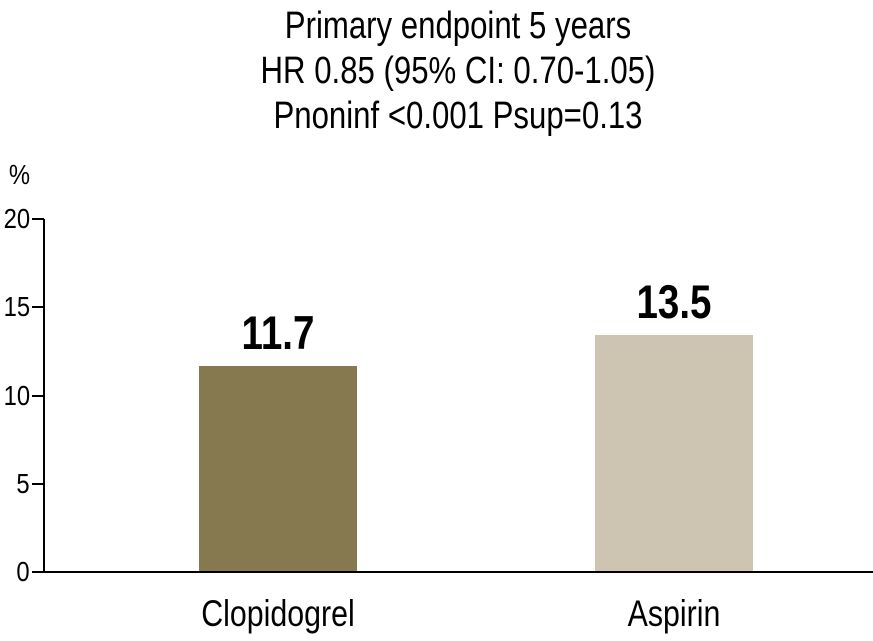 The height and width of the screenshot is (641, 873). I want to click on y-axis-line, so click(44, 396).